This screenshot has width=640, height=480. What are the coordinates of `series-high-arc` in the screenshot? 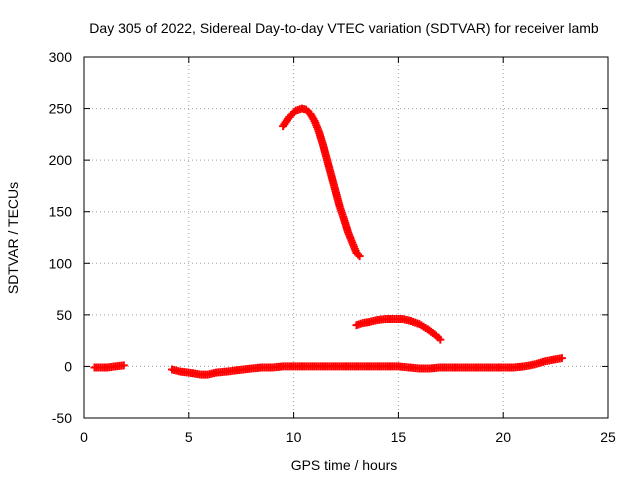 It's located at (321, 182).